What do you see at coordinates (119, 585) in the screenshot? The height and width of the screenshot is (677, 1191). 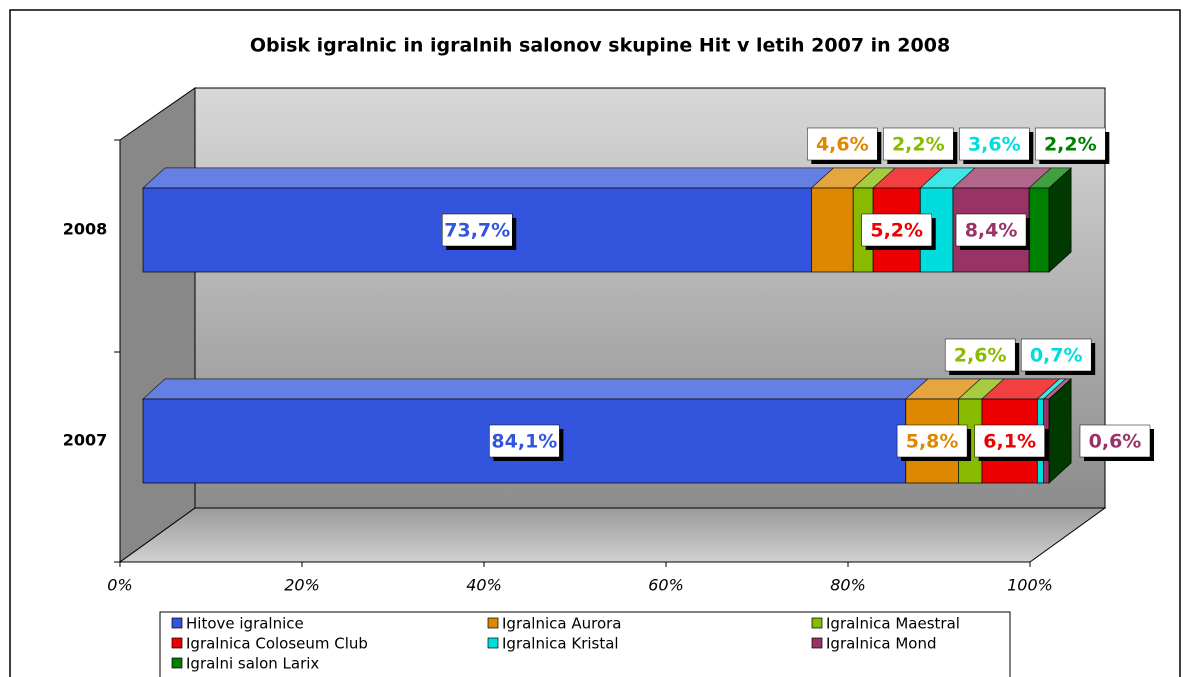 I see `x-tick-label: 0%` at bounding box center [119, 585].